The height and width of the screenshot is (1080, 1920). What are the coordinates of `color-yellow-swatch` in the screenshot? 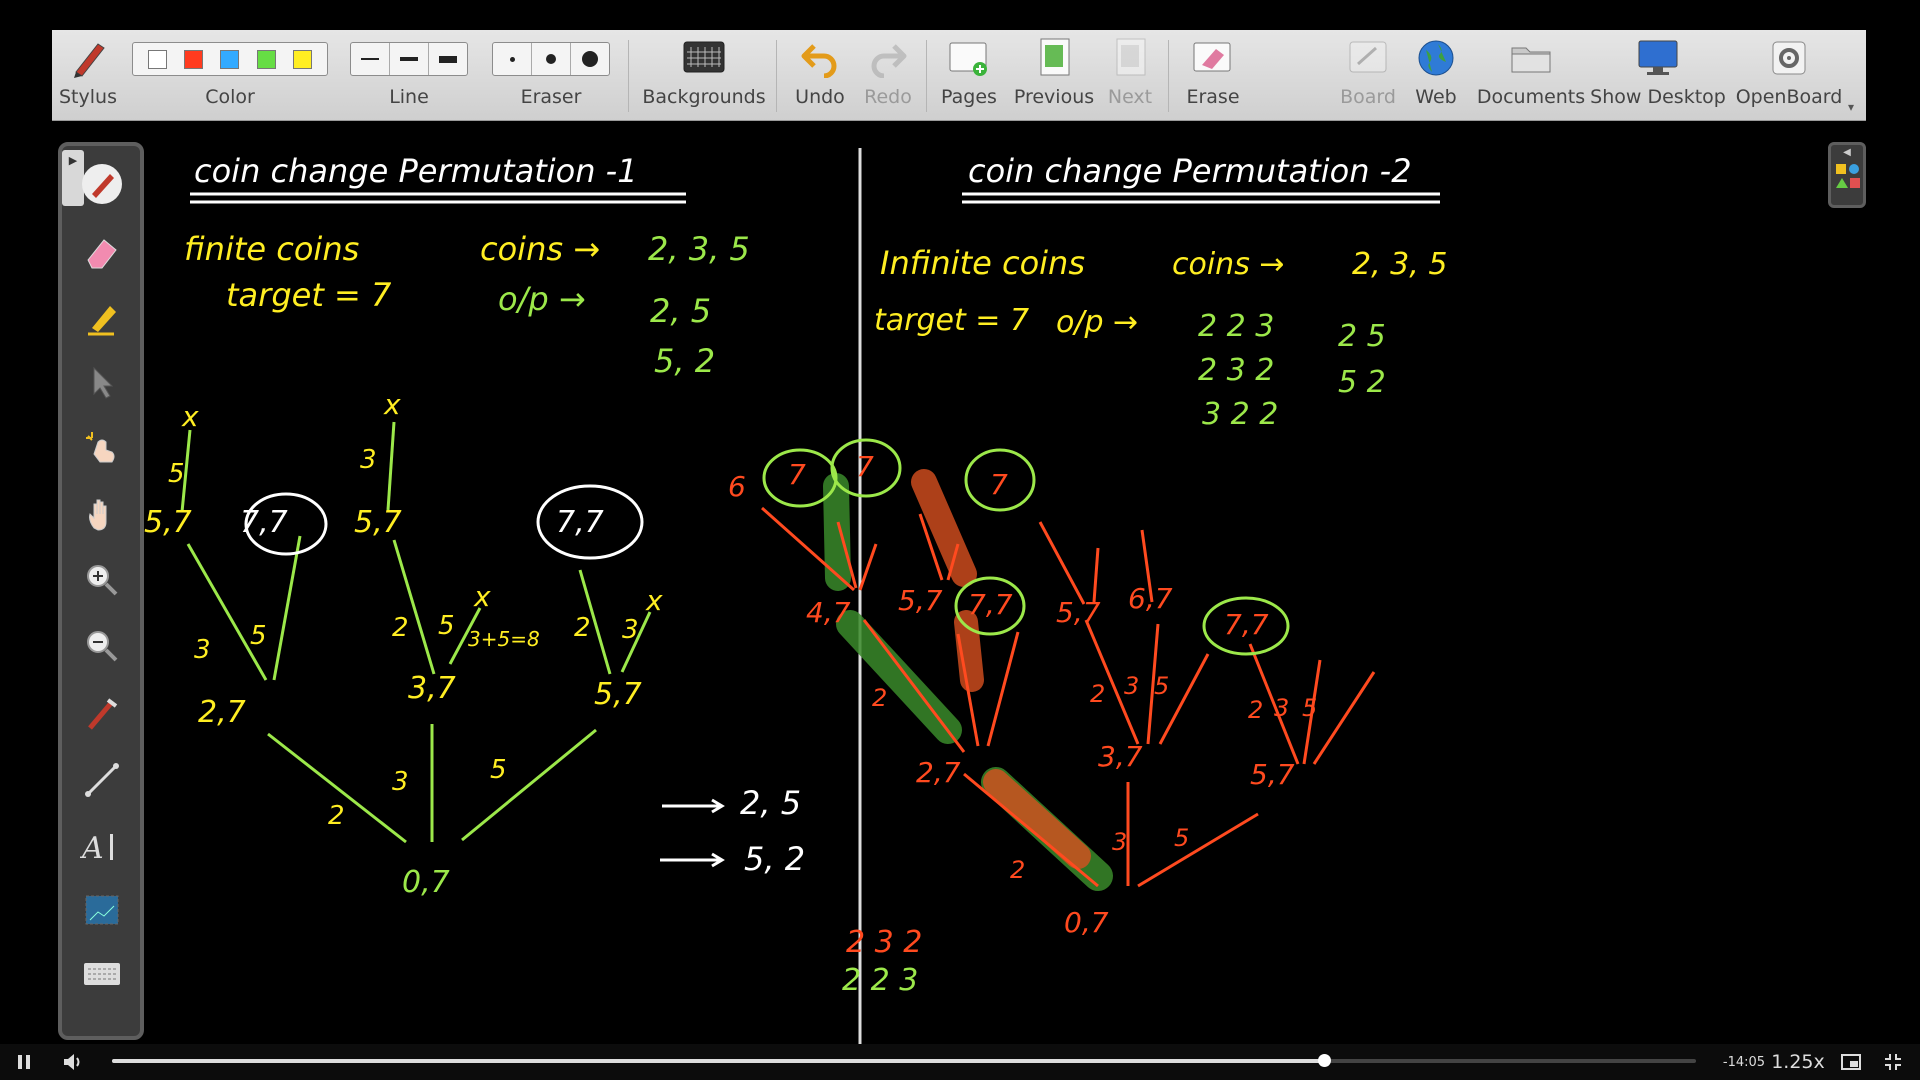 It's located at (303, 59).